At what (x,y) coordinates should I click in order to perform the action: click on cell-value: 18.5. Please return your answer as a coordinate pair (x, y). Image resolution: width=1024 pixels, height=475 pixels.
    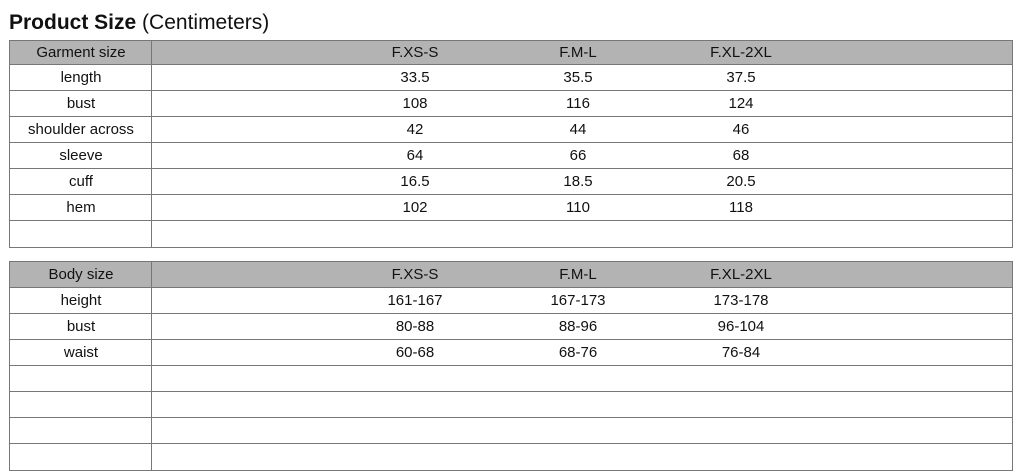
    Looking at the image, I should click on (578, 181).